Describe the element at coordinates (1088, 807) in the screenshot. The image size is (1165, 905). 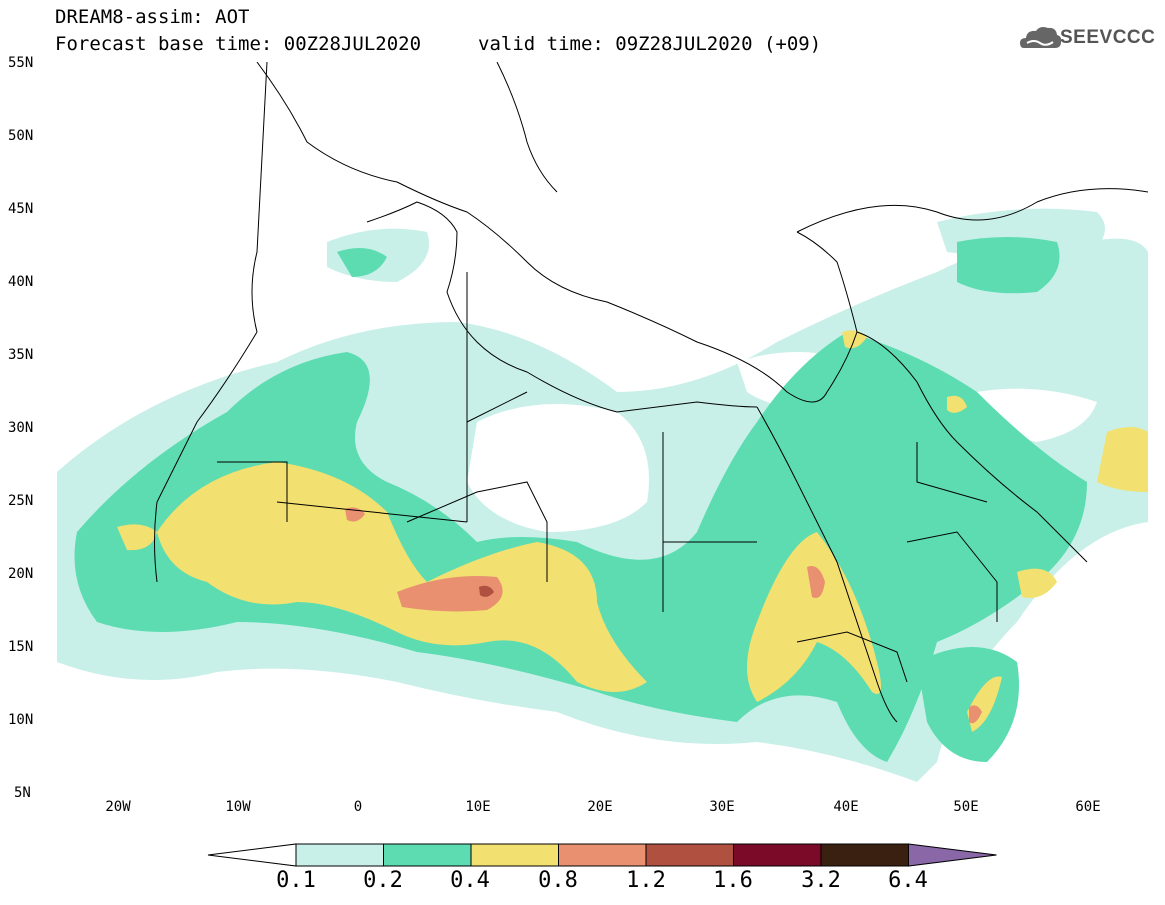
I see `lon-label: 60E` at that location.